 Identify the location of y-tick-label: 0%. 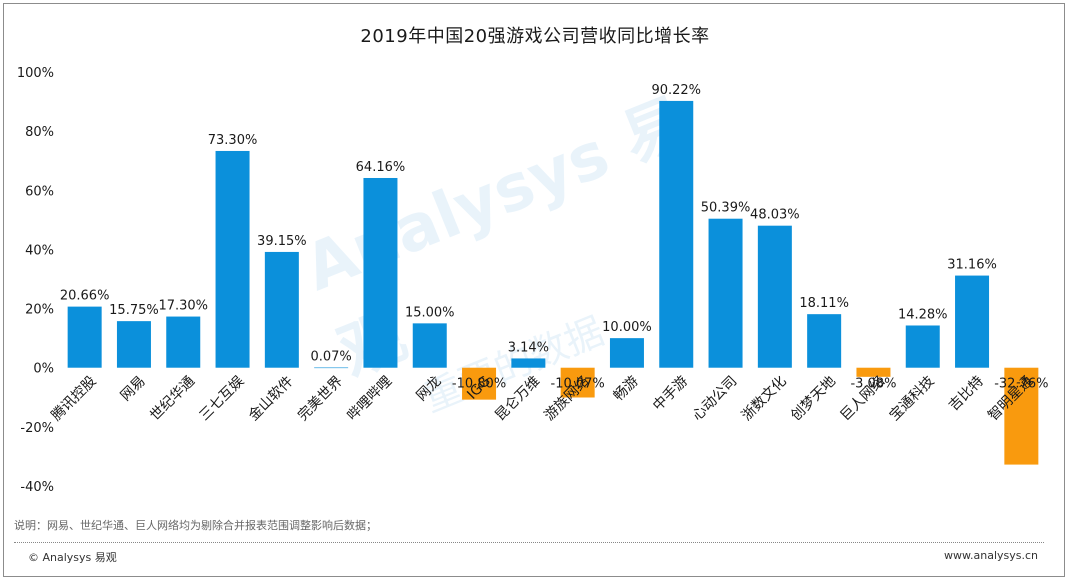
(43, 369).